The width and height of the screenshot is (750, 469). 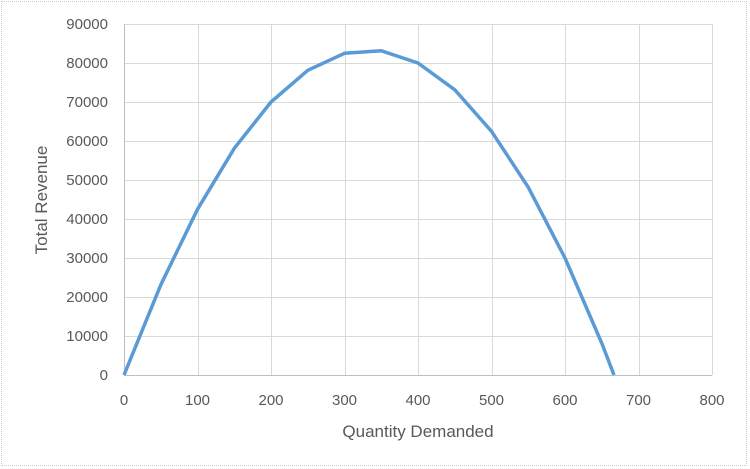 I want to click on x-tick-label: 600, so click(x=564, y=400).